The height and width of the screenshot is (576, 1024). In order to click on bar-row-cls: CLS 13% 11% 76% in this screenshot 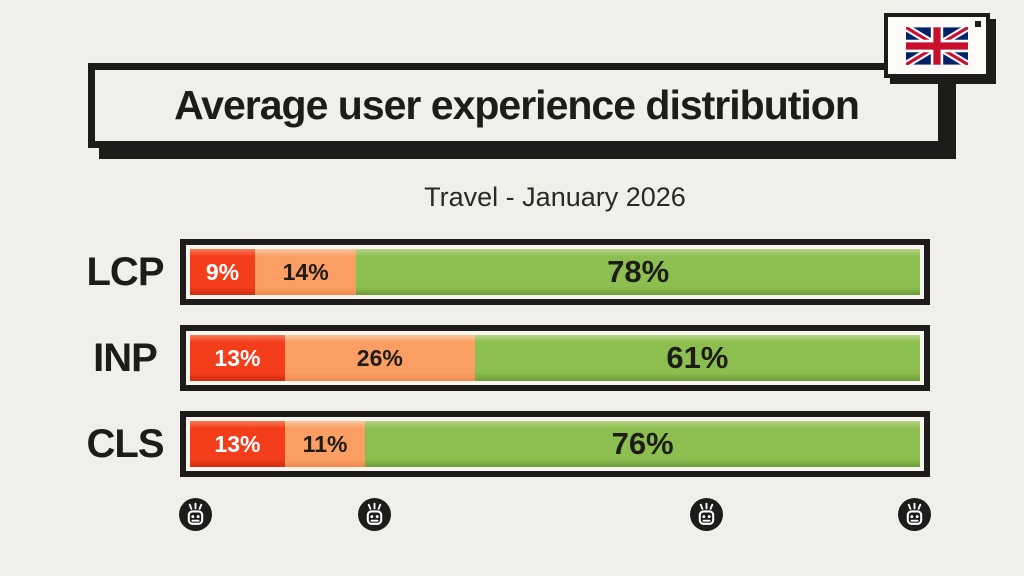, I will do `click(512, 444)`.